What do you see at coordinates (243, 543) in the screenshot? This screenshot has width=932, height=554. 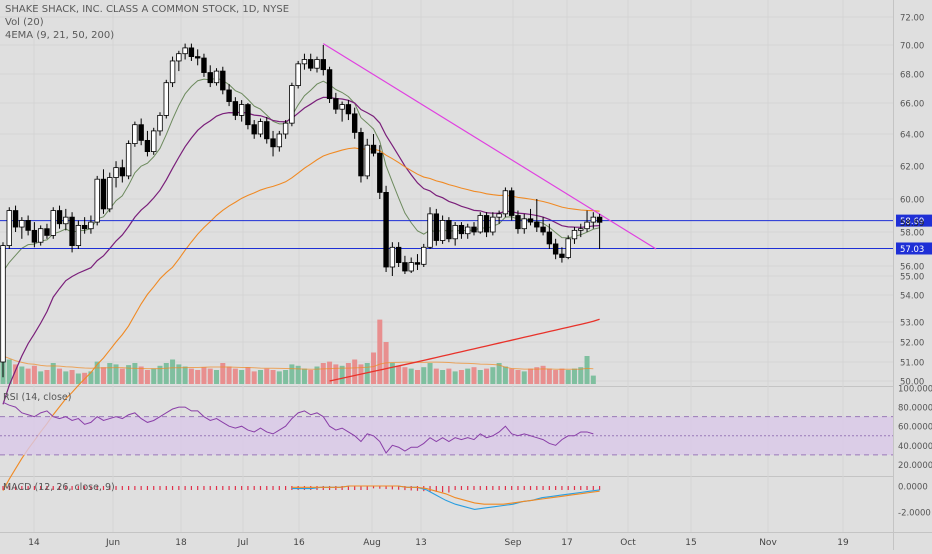 I see `time-axis-label: Jul` at bounding box center [243, 543].